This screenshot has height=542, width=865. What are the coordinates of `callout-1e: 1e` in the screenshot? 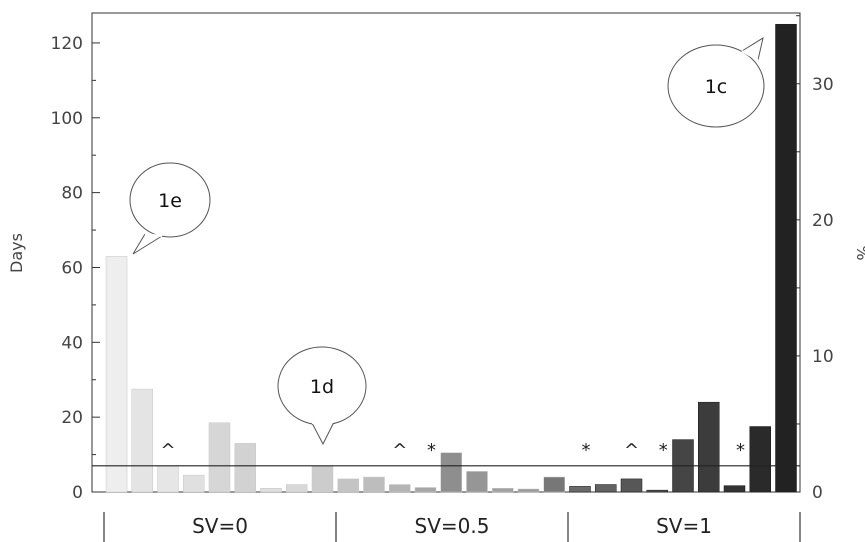 It's located at (170, 208).